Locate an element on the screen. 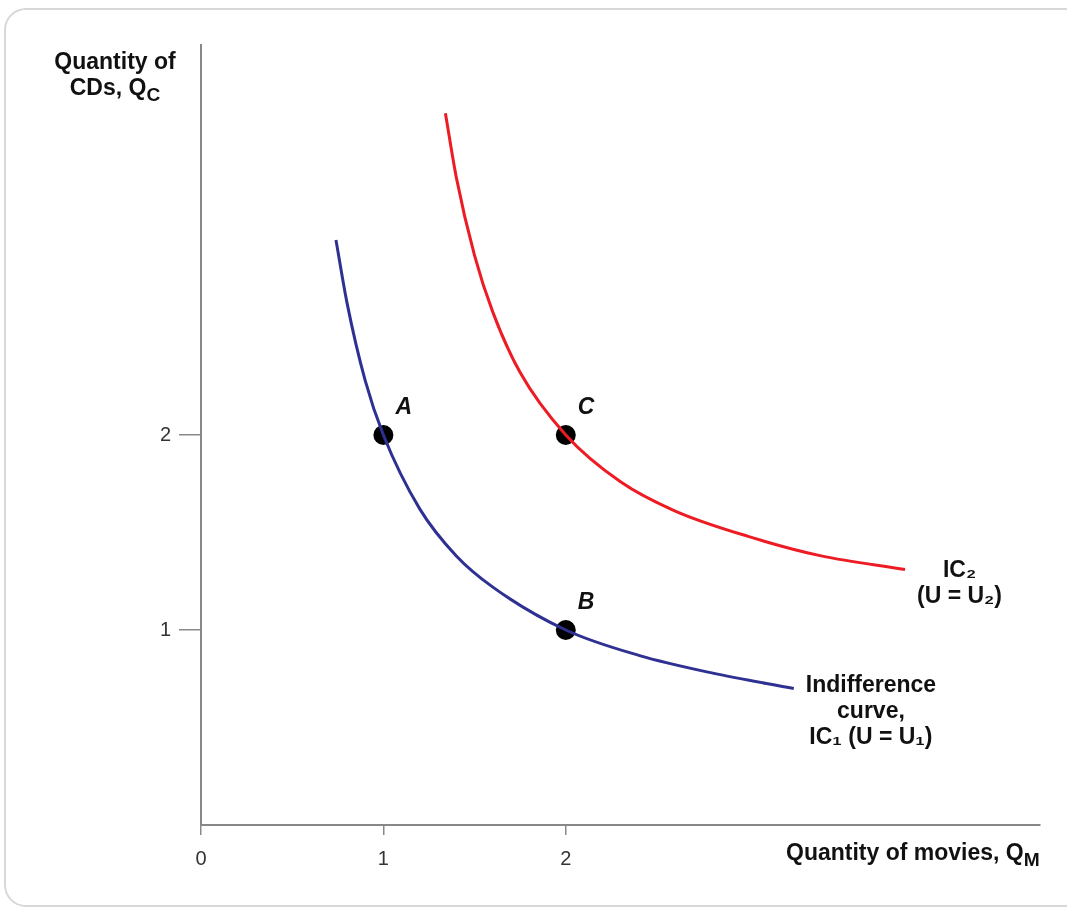 The width and height of the screenshot is (1067, 913). x-tick-label: 1 is located at coordinates (383, 857).